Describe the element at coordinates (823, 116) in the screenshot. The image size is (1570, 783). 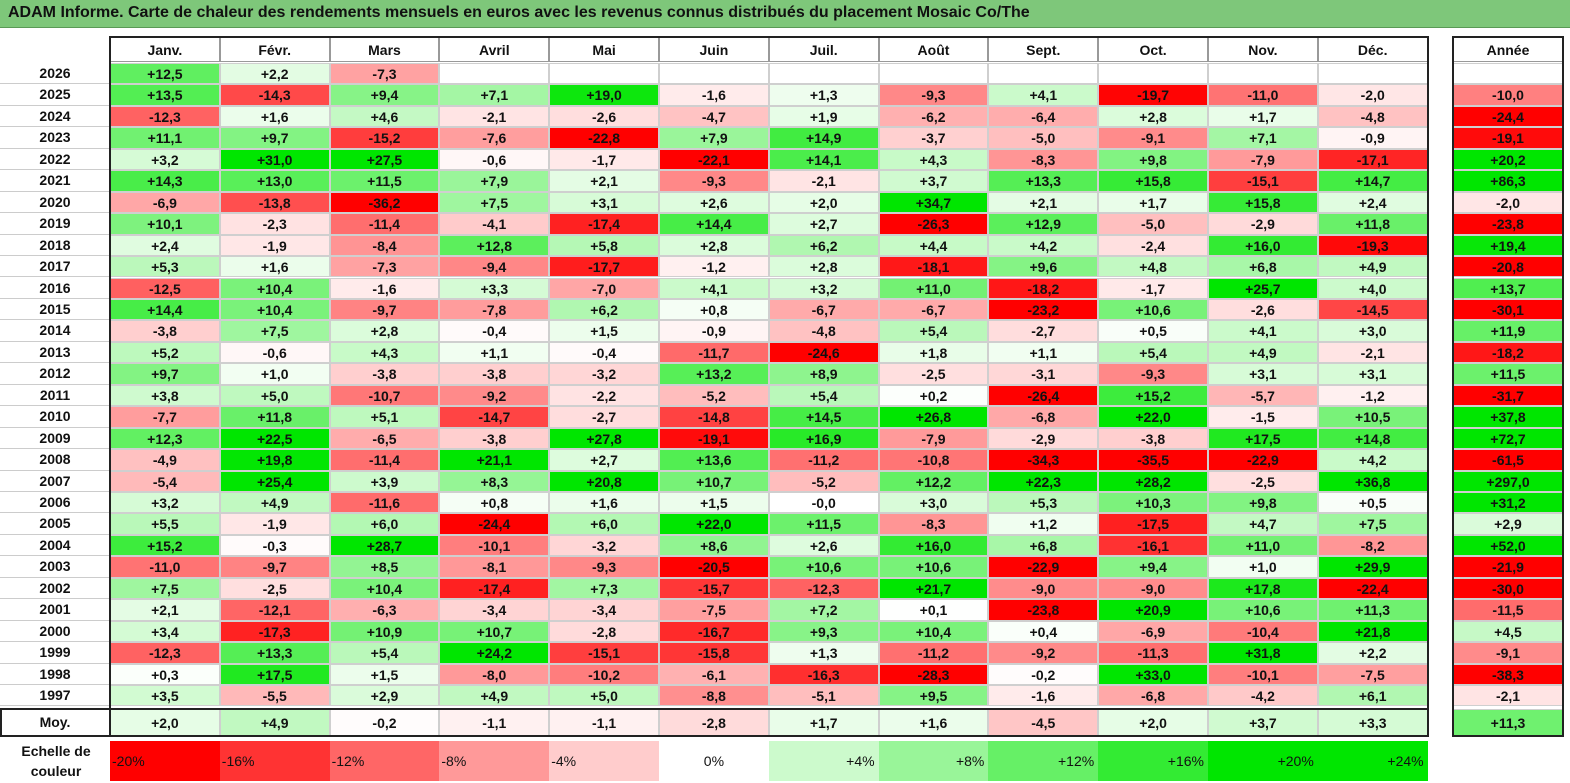
I see `heatmap-cell: +1,9` at that location.